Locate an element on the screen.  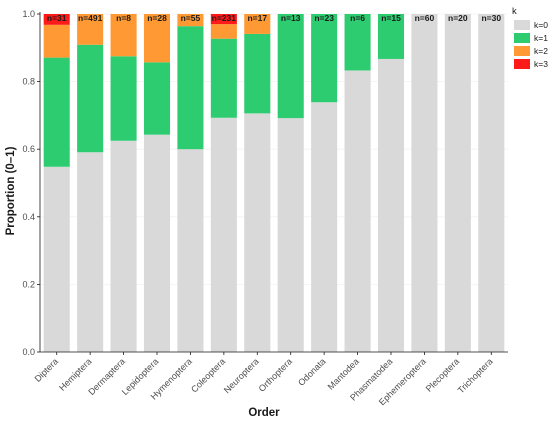
x-tick-label: Odonata is located at coordinates (311, 371).